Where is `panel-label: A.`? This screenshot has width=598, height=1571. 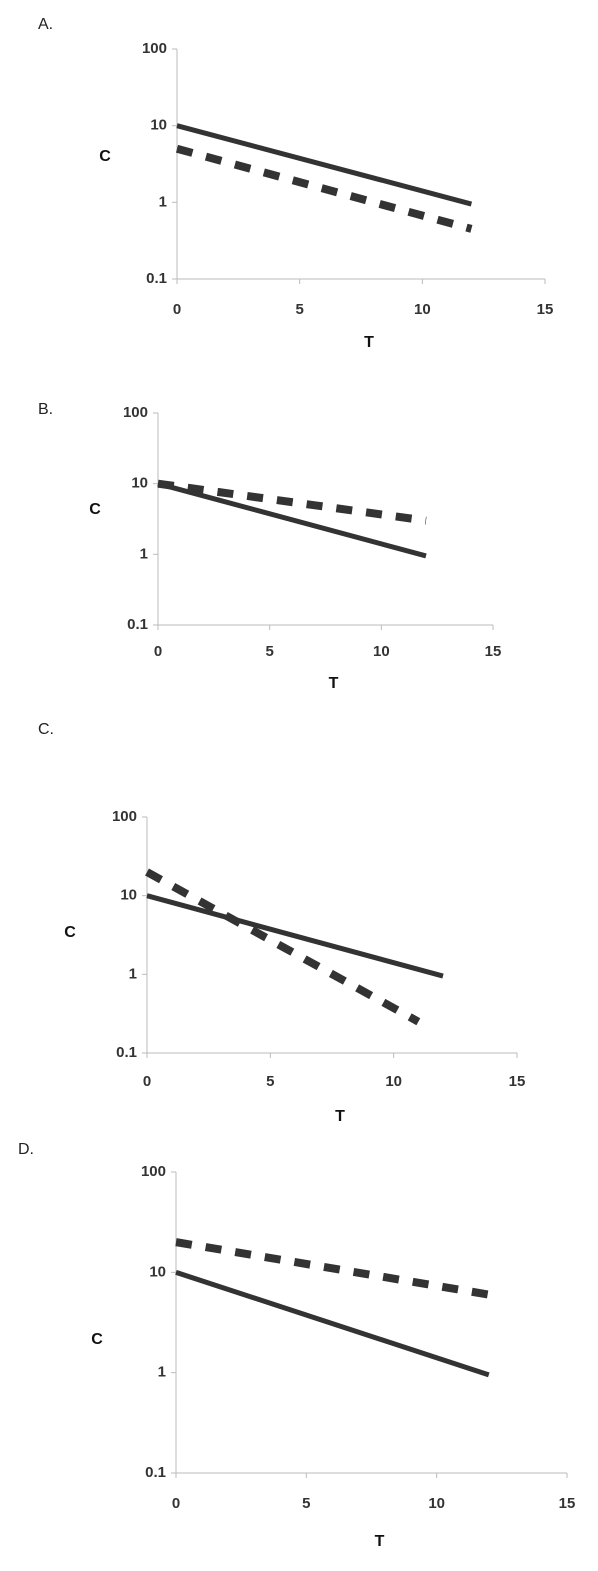
panel-label: A. is located at coordinates (45, 24).